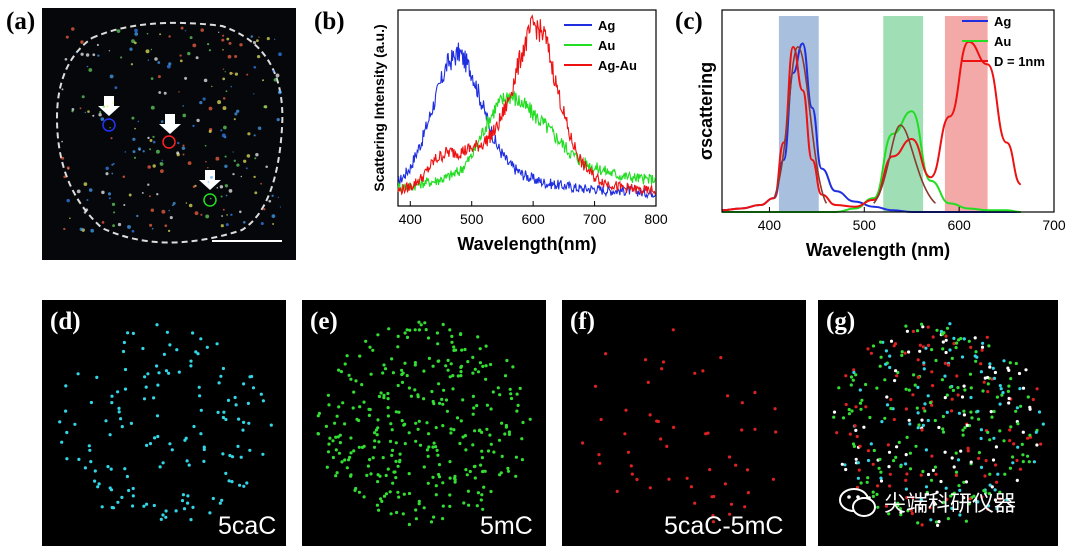 Image resolution: width=1080 pixels, height=551 pixels. Describe the element at coordinates (959, 225) in the screenshot. I see `x-tick-label-c: 600` at that location.